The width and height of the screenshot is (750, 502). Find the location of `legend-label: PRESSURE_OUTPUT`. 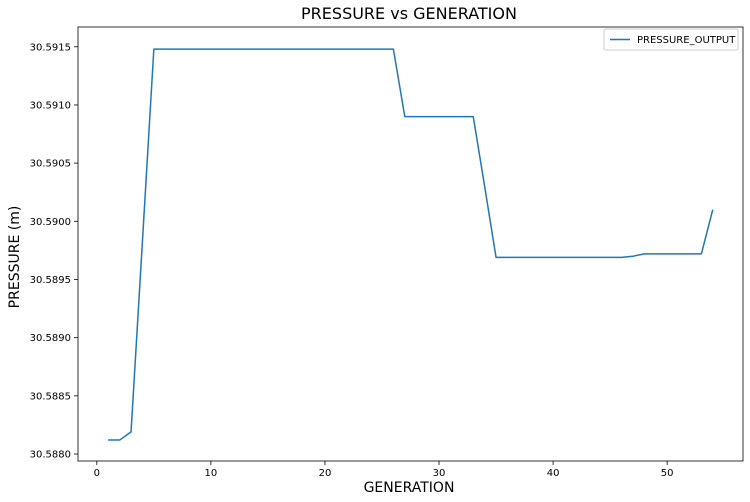

legend-label: PRESSURE_OUTPUT is located at coordinates (686, 40).